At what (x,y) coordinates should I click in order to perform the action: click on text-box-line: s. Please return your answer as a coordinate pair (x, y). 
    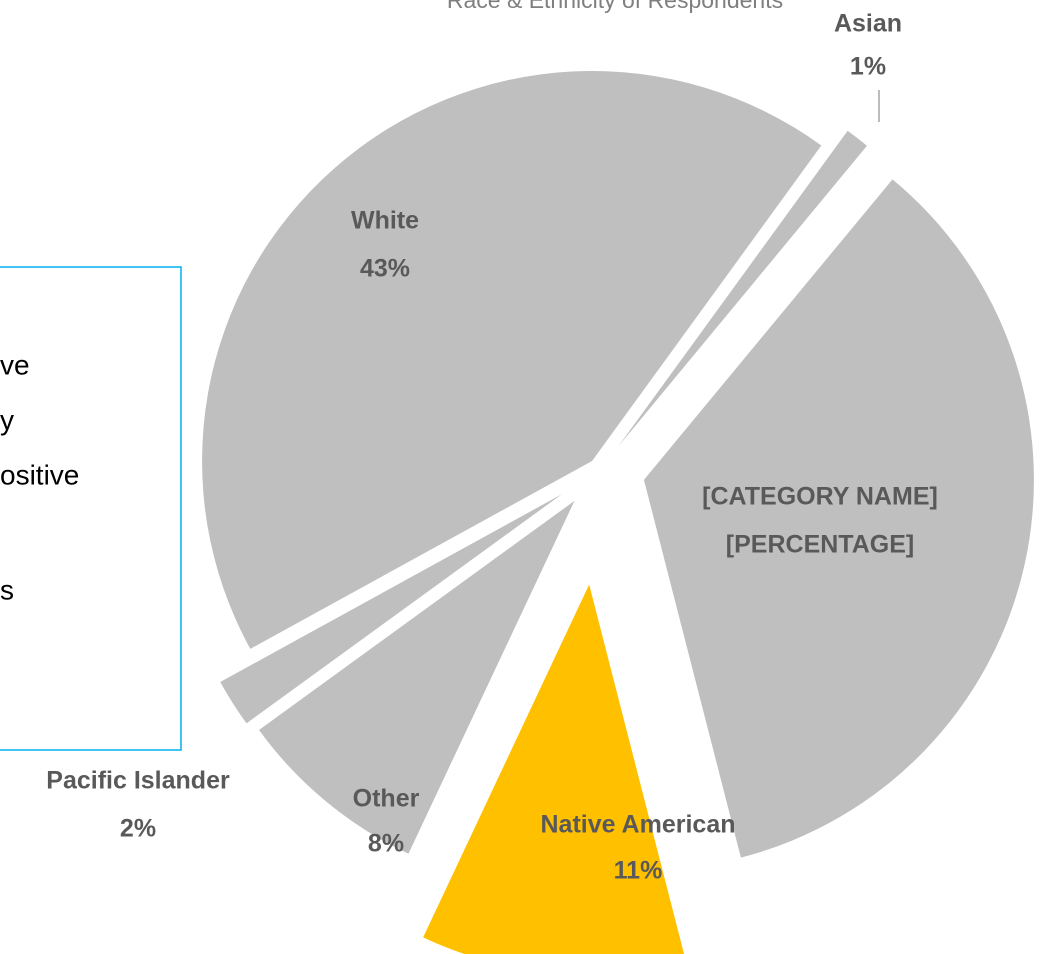
    Looking at the image, I should click on (7, 589).